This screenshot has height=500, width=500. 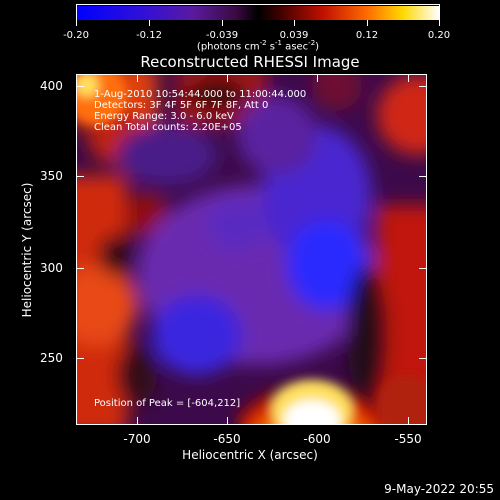 What do you see at coordinates (167, 403) in the screenshot?
I see `peak-position-text: Position of Peak = [-604,212]` at bounding box center [167, 403].